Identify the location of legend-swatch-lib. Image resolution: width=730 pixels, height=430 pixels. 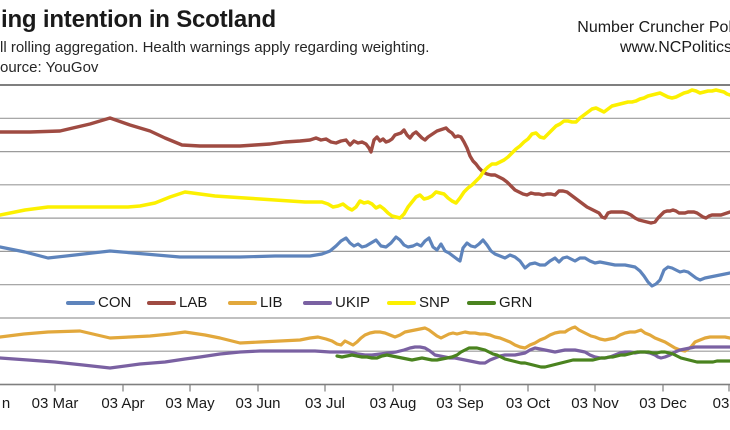
(242, 302).